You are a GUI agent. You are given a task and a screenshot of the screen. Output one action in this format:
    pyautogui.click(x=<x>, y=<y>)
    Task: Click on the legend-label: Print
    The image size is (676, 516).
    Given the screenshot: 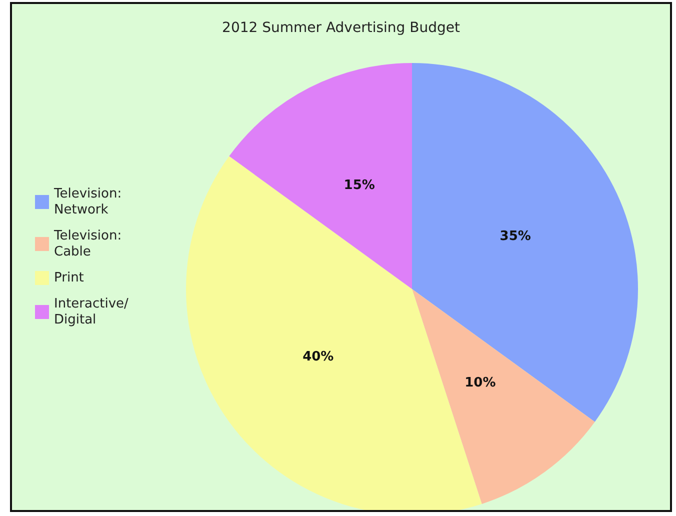 What is the action you would take?
    pyautogui.click(x=69, y=278)
    